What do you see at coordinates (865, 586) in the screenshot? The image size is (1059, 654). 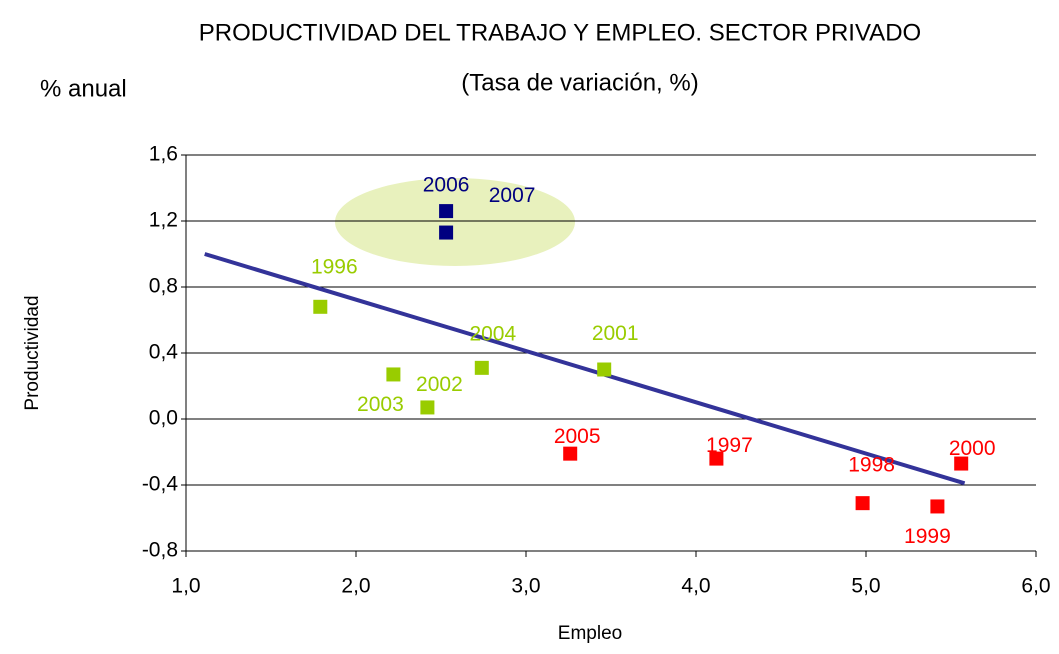 I see `x-tick-label: 5,0` at bounding box center [865, 586].